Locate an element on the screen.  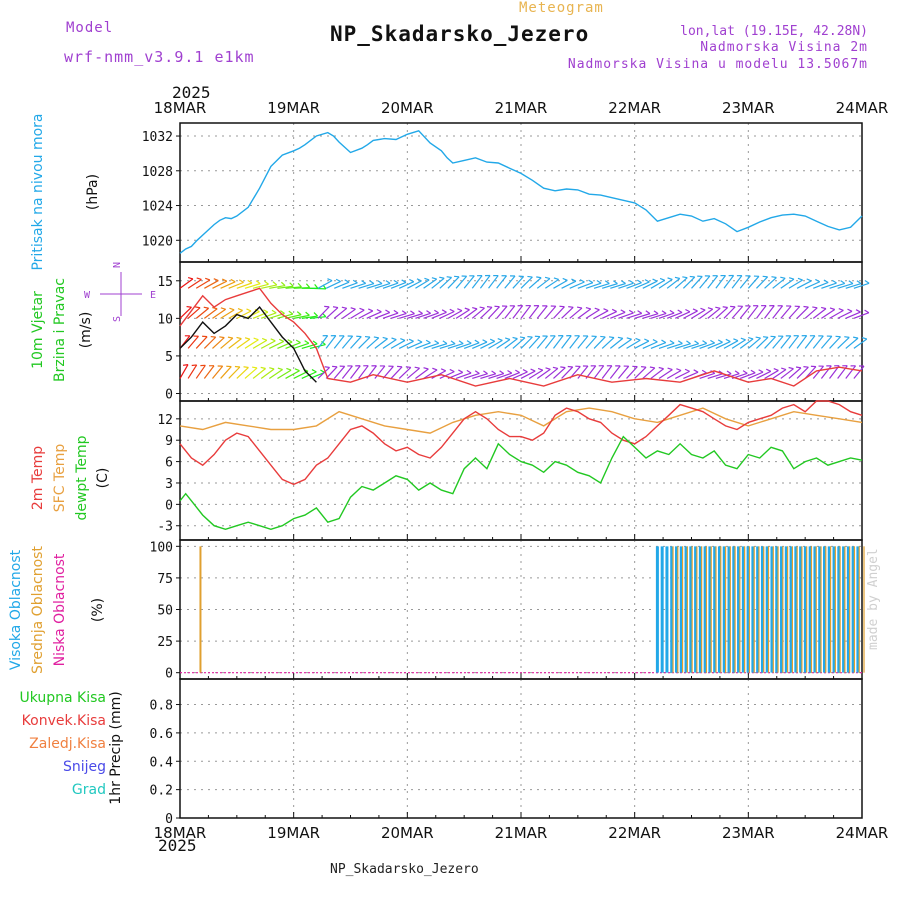
x-tick-label-top: 21MAR is located at coordinates (521, 108).